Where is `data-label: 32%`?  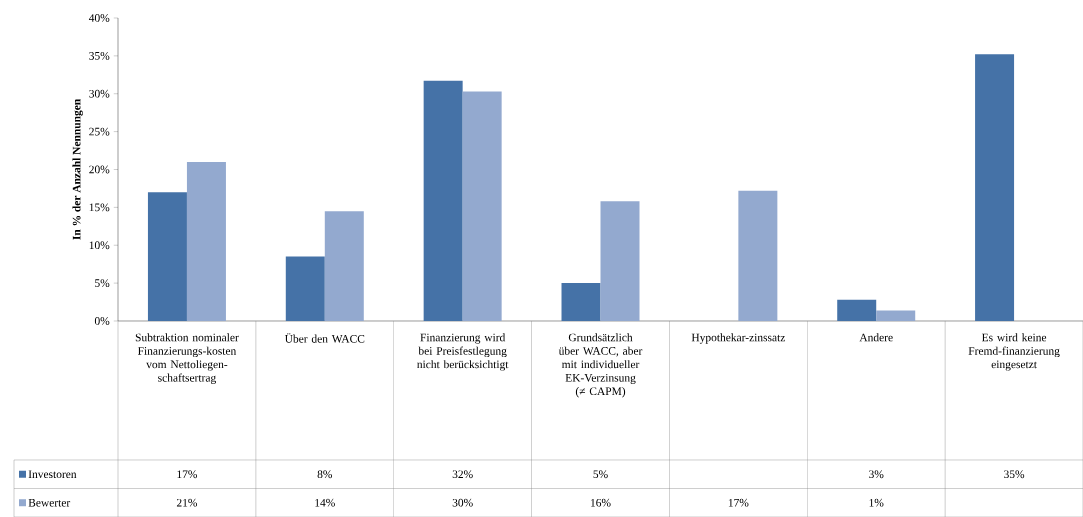 data-label: 32% is located at coordinates (462, 474).